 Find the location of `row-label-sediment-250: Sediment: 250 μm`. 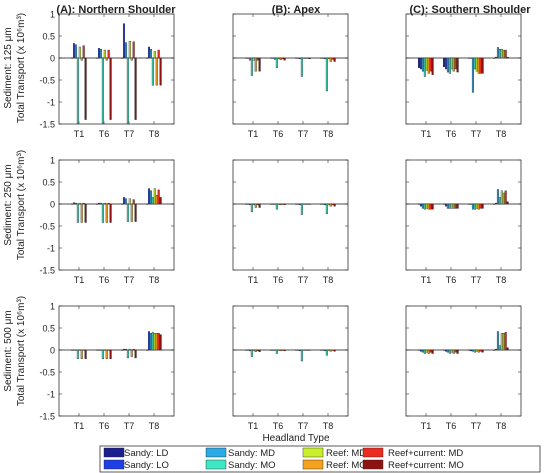

row-label-sediment-250: Sediment: 250 μm is located at coordinates (8, 204).